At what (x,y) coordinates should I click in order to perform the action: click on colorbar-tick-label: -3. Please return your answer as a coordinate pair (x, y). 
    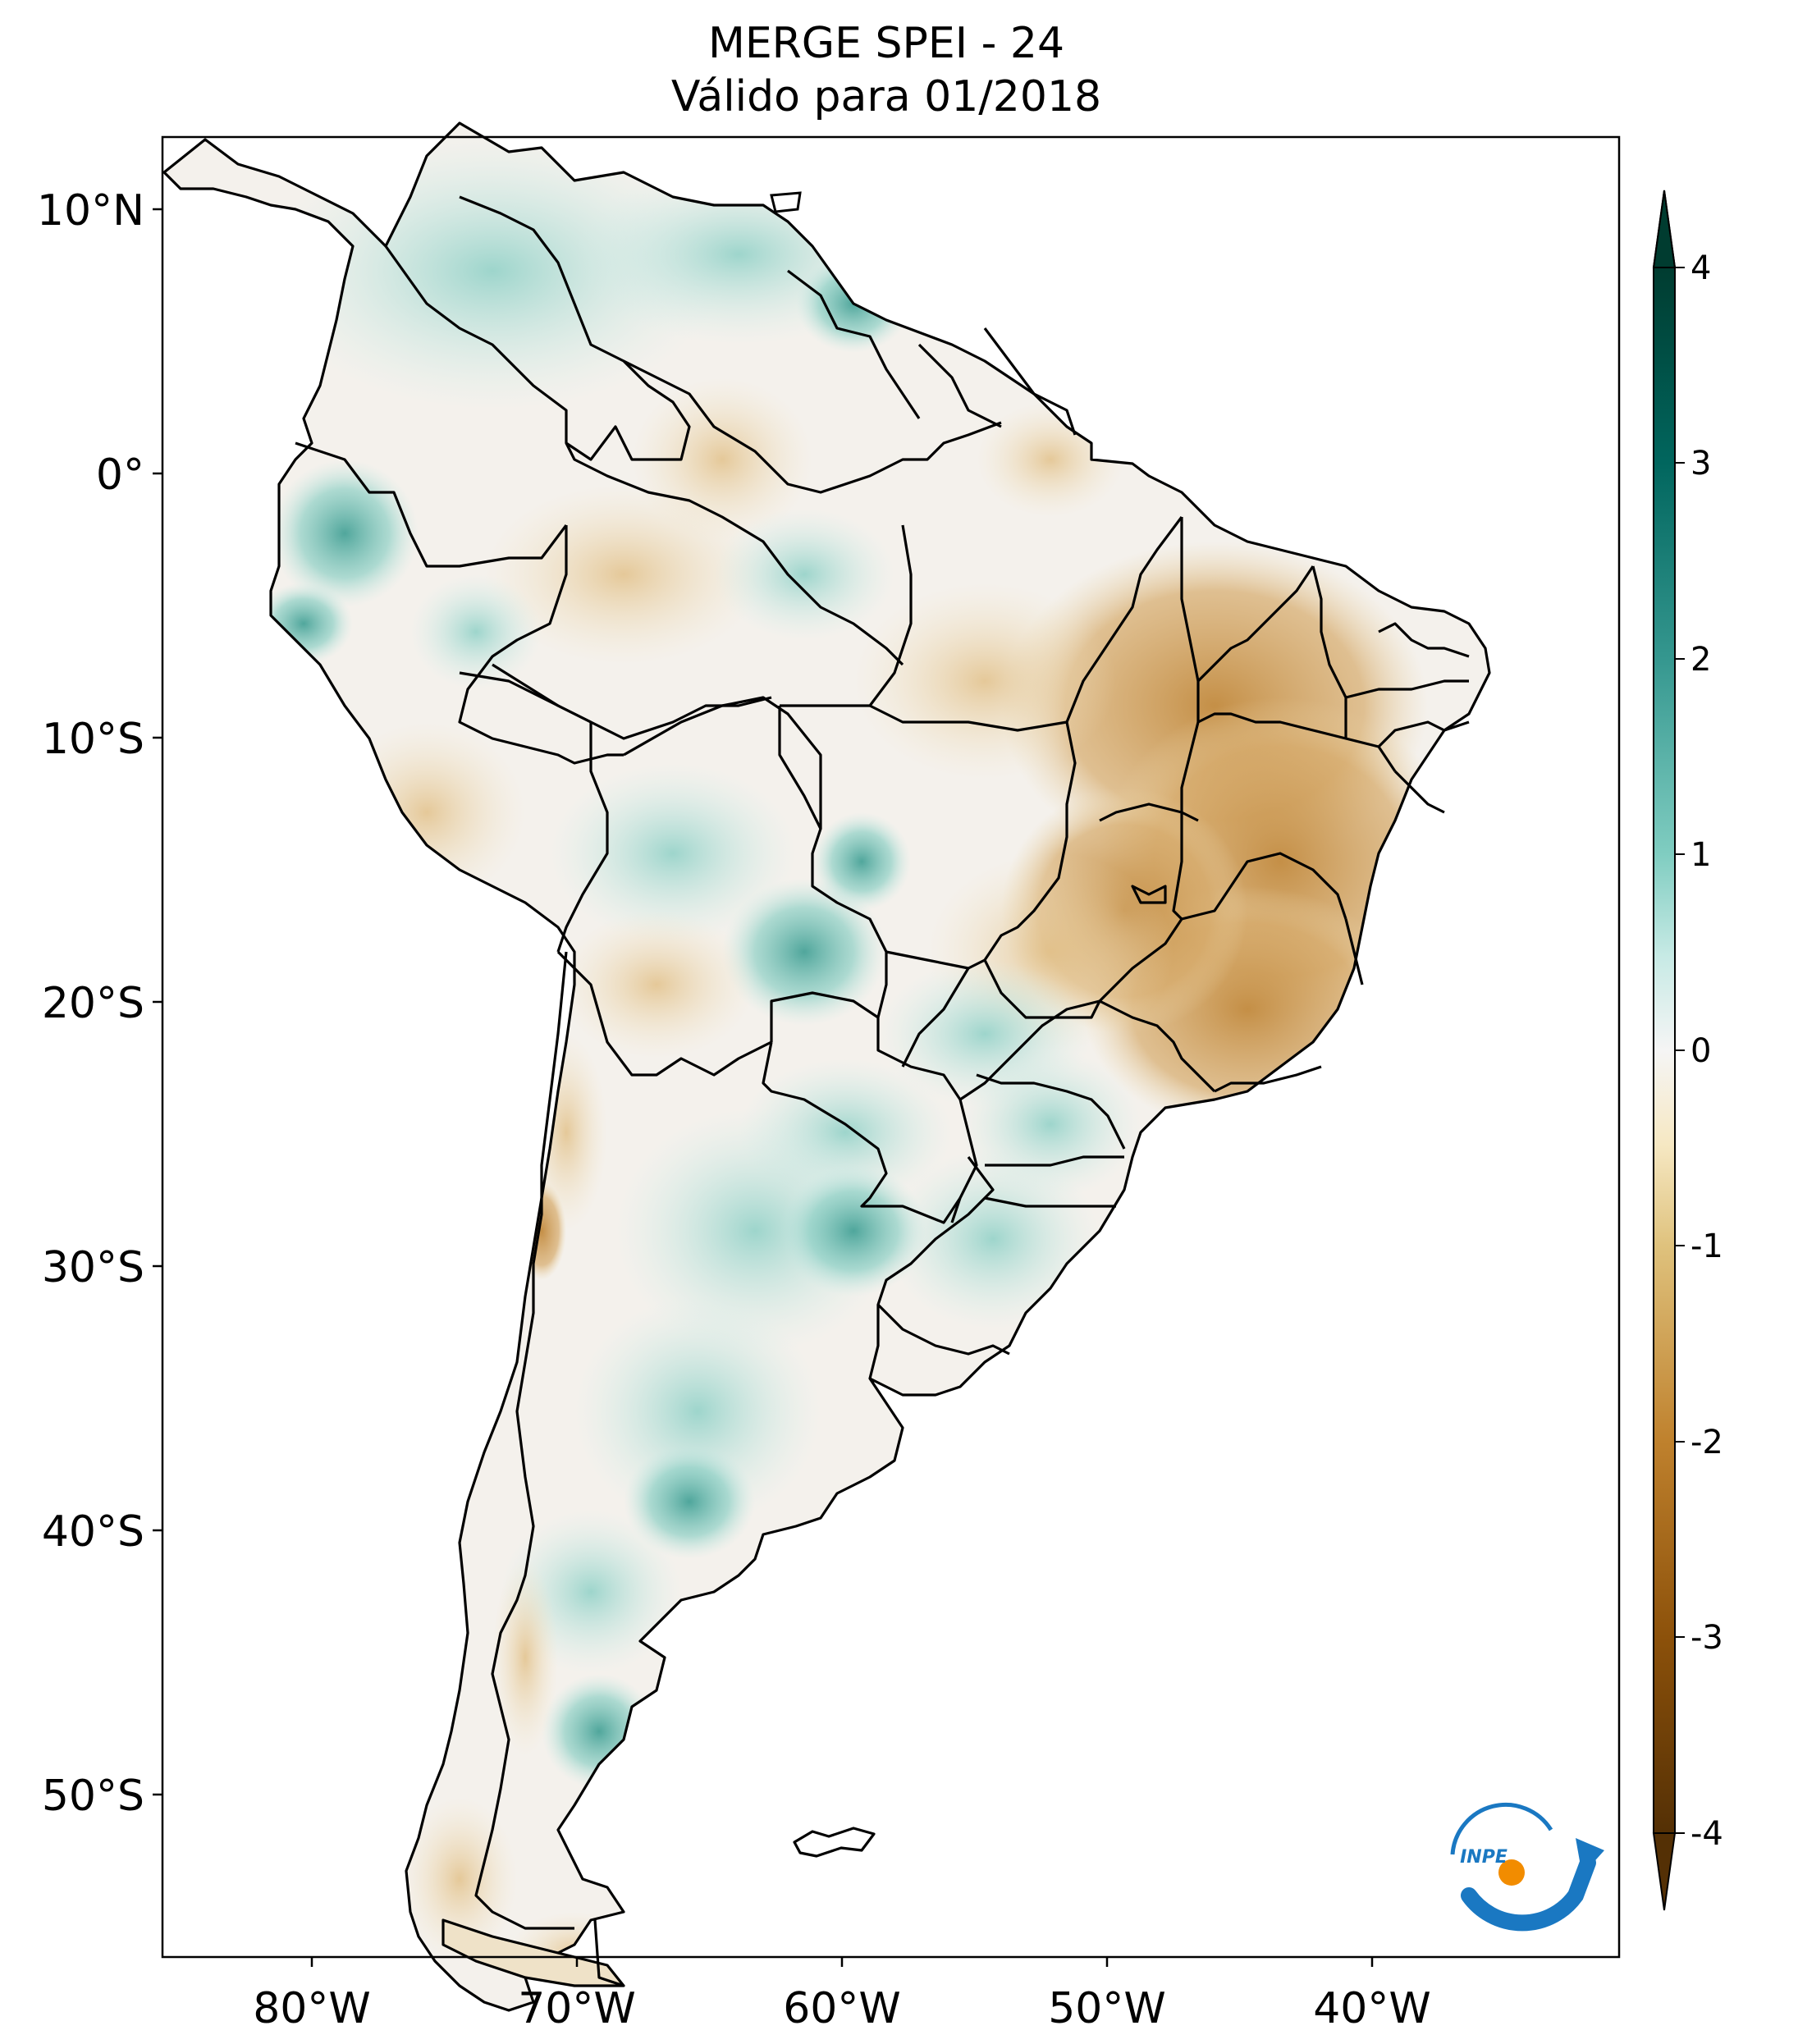
    Looking at the image, I should click on (1706, 1638).